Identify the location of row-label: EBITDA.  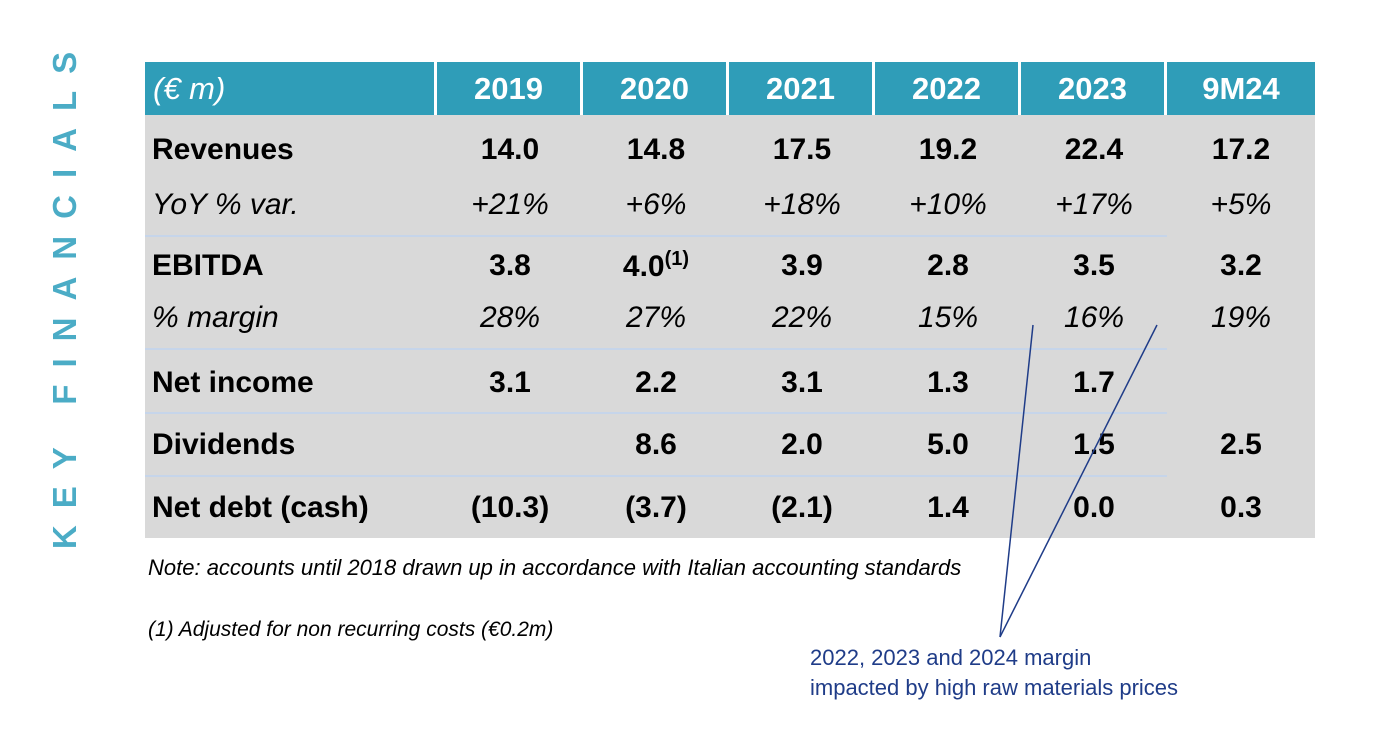
(208, 265).